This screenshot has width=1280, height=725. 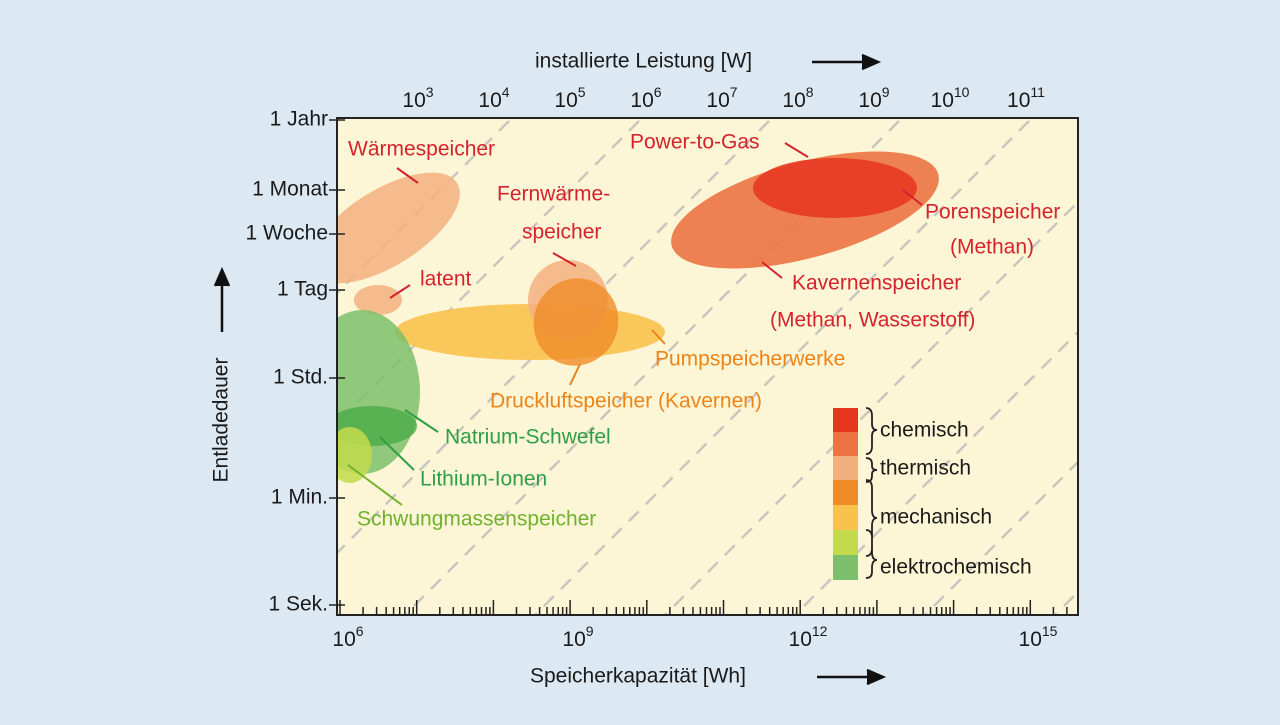 I want to click on bottom-tick-label: 10¹², so click(x=808, y=637).